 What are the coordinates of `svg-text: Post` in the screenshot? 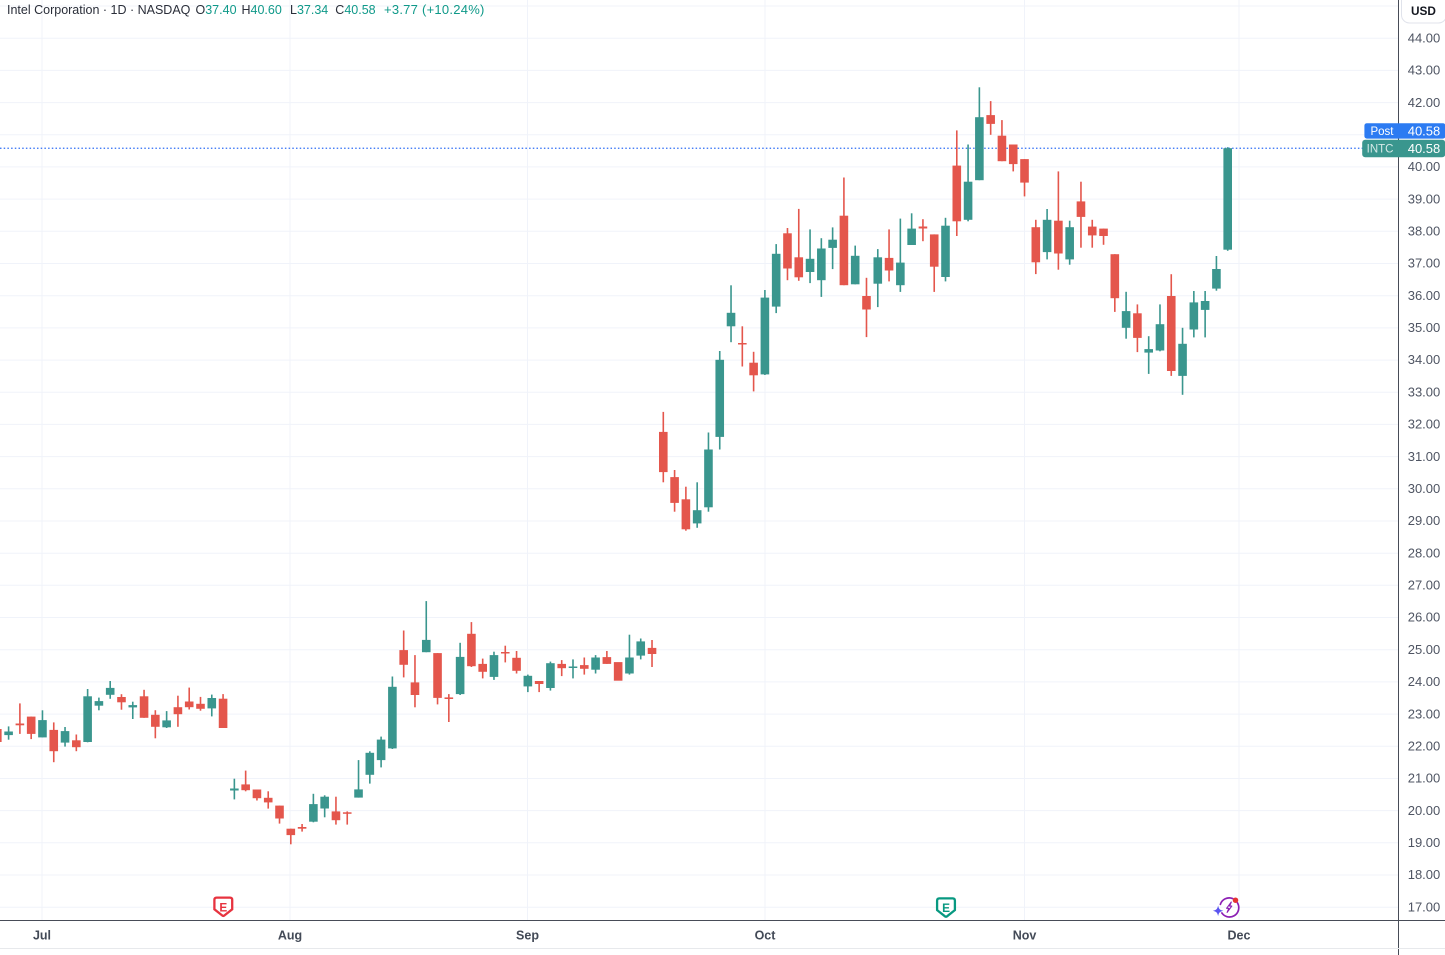 It's located at (1382, 132).